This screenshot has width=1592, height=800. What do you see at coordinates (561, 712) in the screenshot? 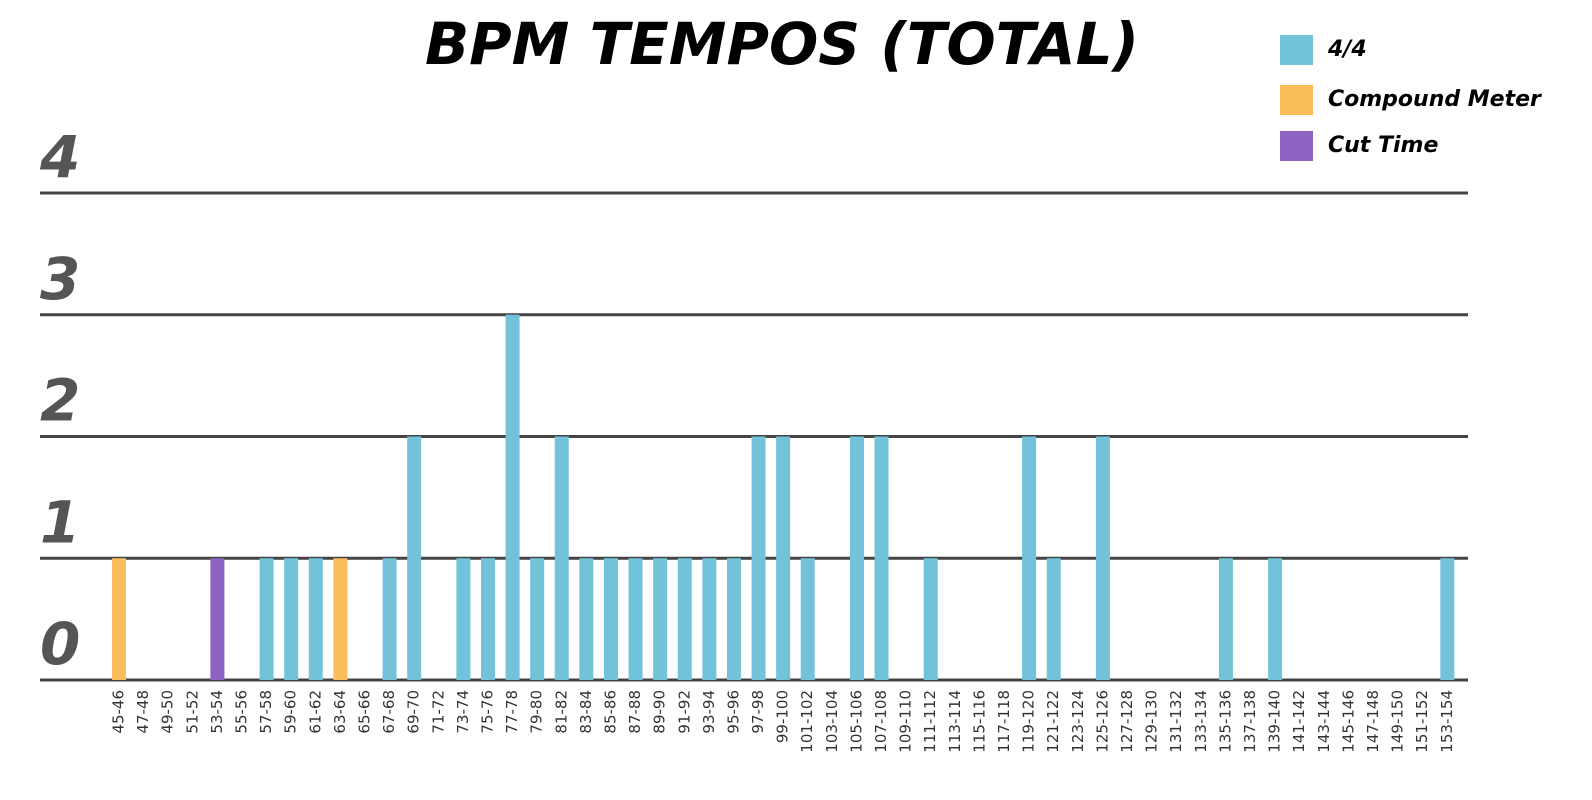
I see `x-tick-label: 81-82` at bounding box center [561, 712].